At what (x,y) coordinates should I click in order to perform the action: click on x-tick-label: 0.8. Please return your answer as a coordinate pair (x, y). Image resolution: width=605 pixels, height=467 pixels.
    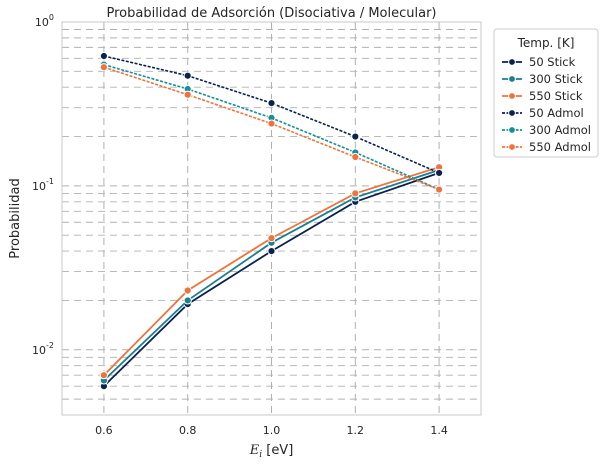
    Looking at the image, I should click on (188, 430).